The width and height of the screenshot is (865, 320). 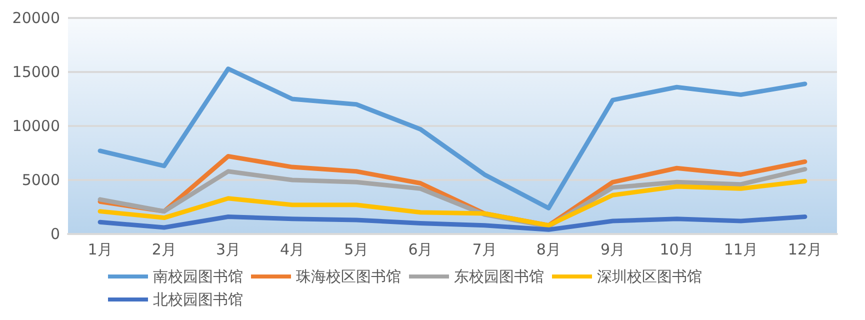 What do you see at coordinates (41, 180) in the screenshot?
I see `y-tick-label: 5000` at bounding box center [41, 180].